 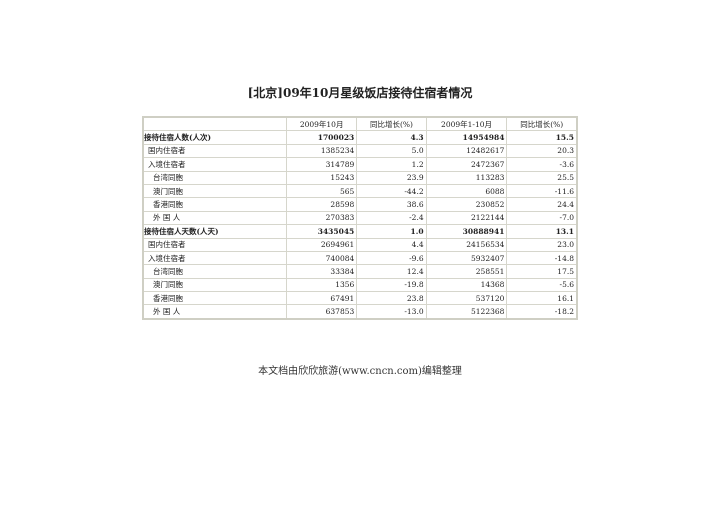 I want to click on value-cell: 14368, so click(x=466, y=285).